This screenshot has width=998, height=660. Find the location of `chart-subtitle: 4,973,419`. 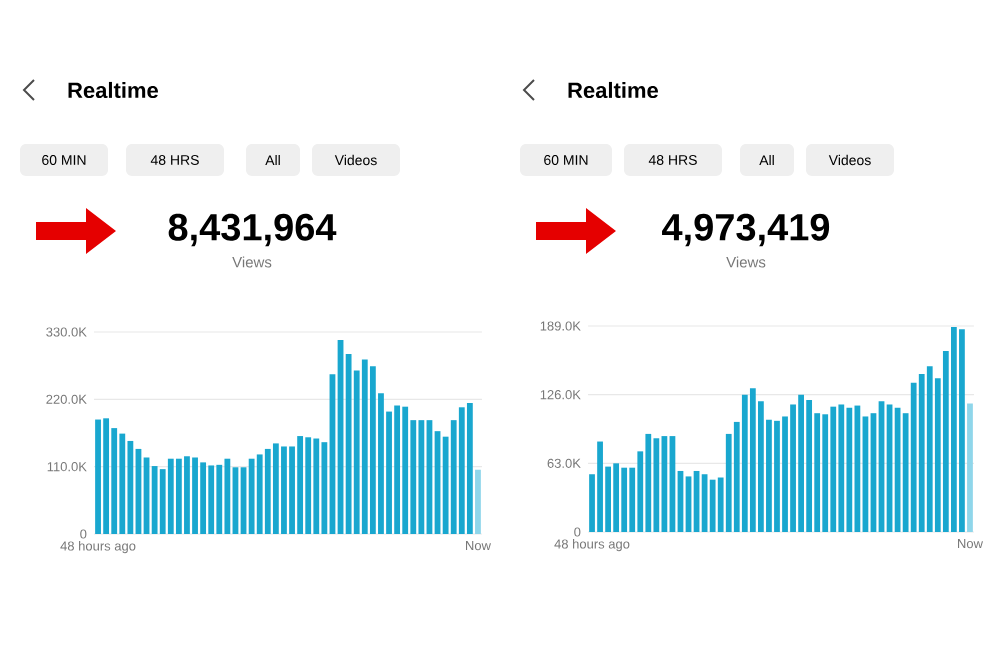

chart-subtitle: 4,973,419 is located at coordinates (746, 230).